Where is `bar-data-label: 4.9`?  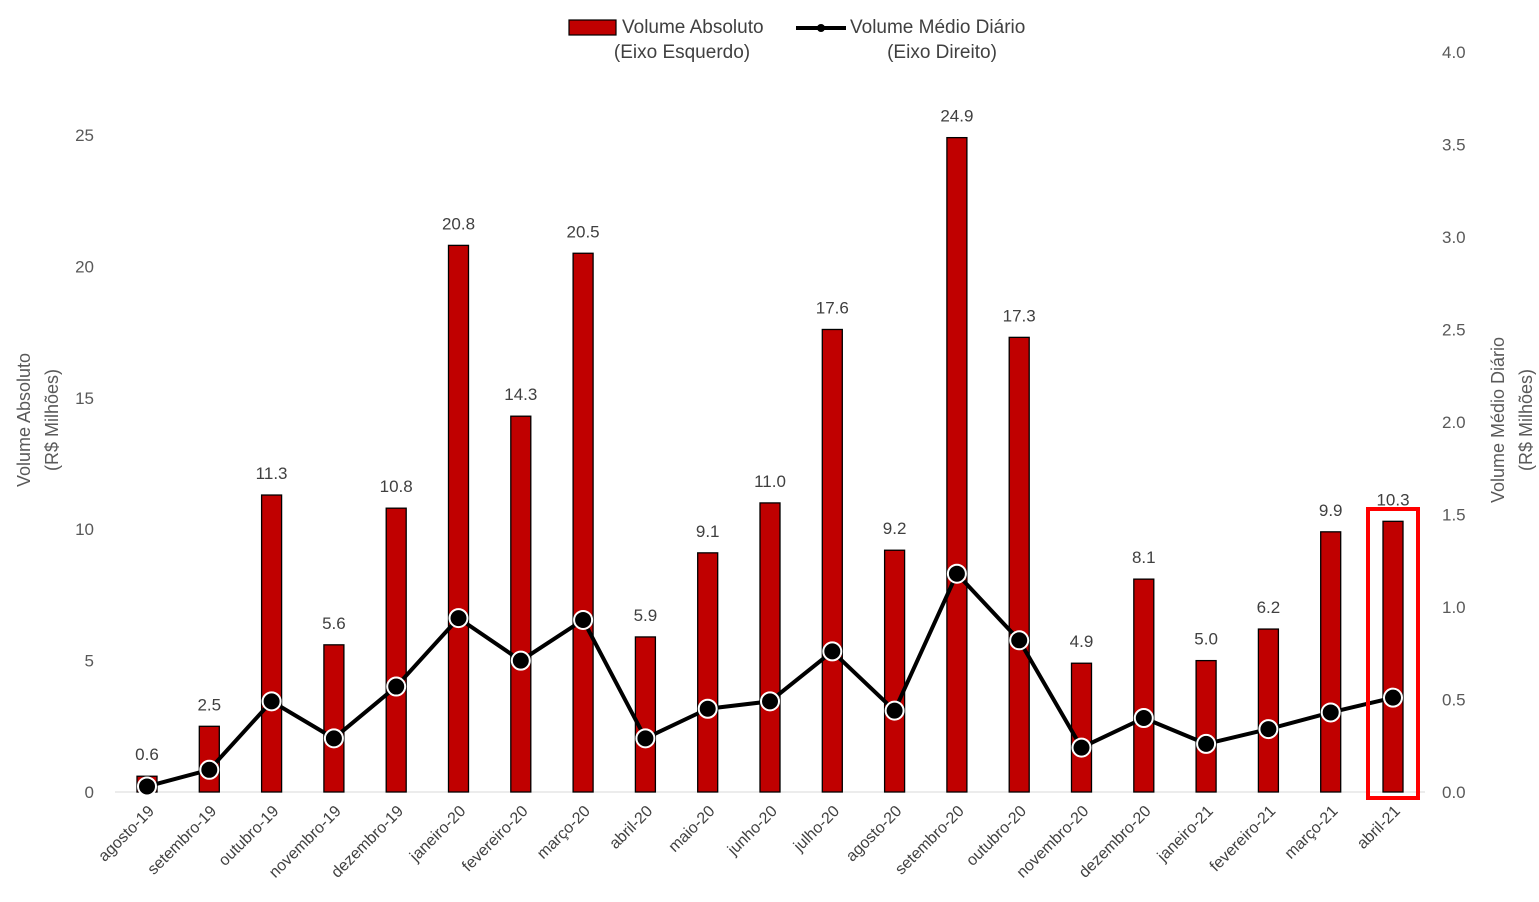 bar-data-label: 4.9 is located at coordinates (1082, 641).